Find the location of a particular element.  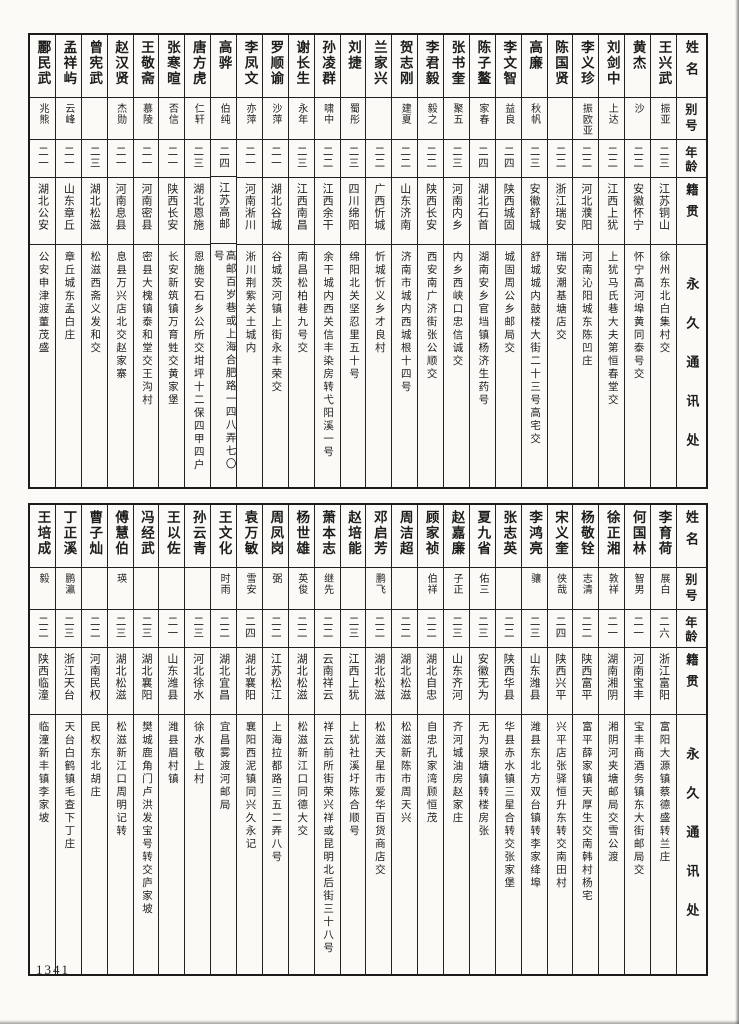

person-name-text: 宋义奎 is located at coordinates (560, 533).